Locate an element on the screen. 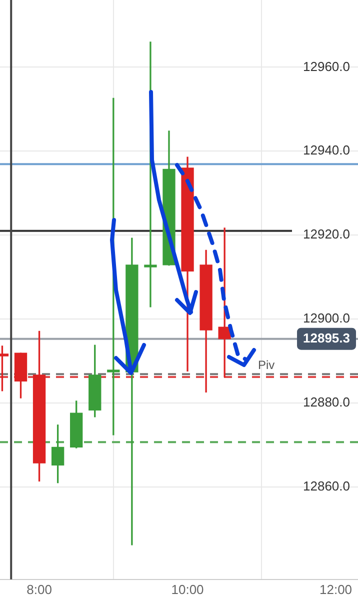 The image size is (358, 601). y-tick-label: 12900.0 is located at coordinates (326, 318).